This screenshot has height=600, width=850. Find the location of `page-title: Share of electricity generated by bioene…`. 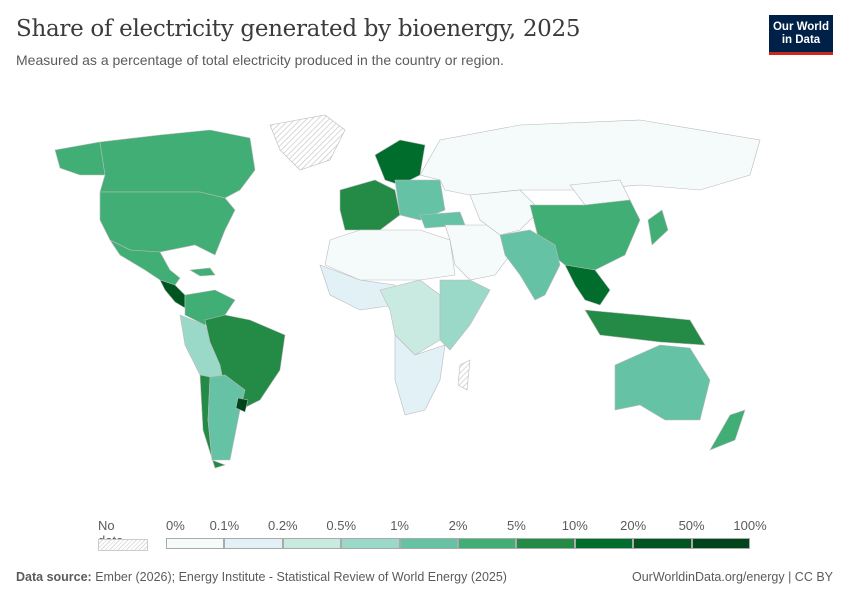

page-title: Share of electricity generated by bioene… is located at coordinates (298, 29).